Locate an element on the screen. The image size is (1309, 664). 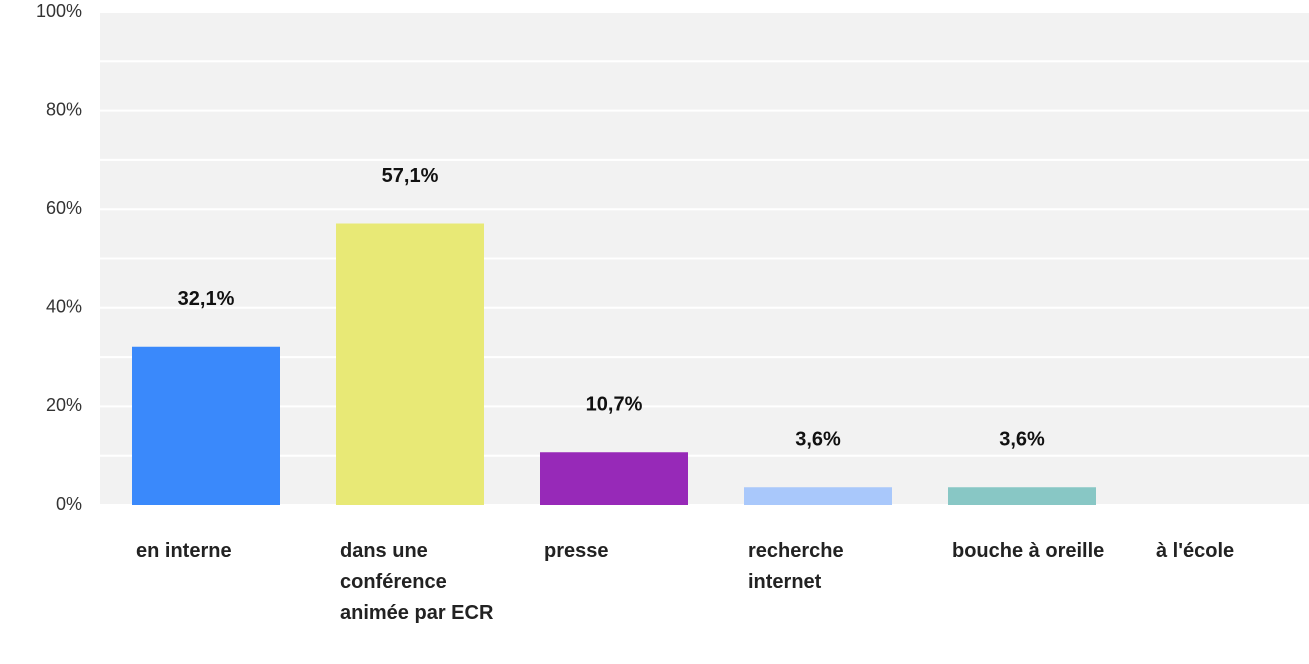
y-tick-label: 40% is located at coordinates (64, 307).